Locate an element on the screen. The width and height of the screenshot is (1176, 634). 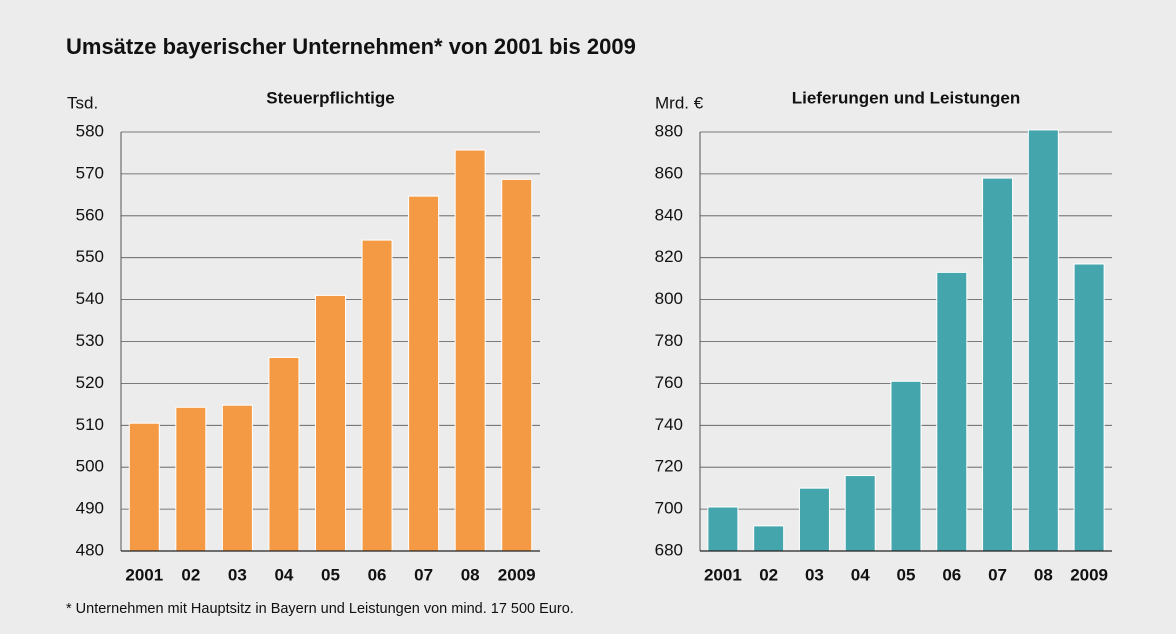
y-tick-label: 880 is located at coordinates (669, 130).